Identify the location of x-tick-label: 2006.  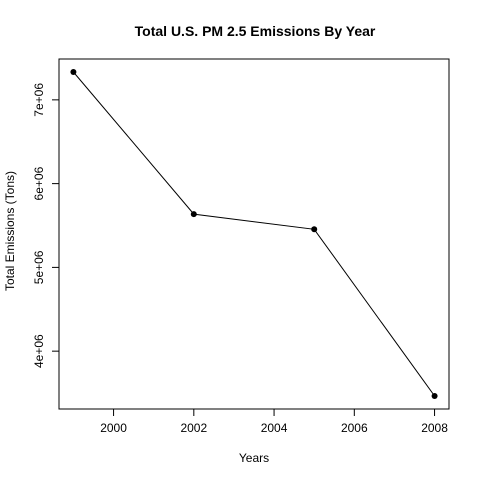
(354, 428).